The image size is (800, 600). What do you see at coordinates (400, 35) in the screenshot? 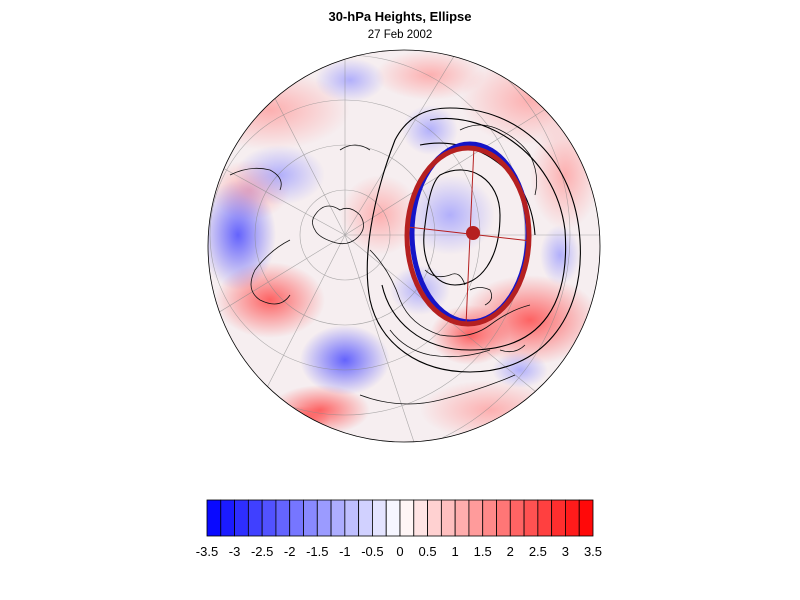
I see `map-date: 27 Feb 2002` at bounding box center [400, 35].